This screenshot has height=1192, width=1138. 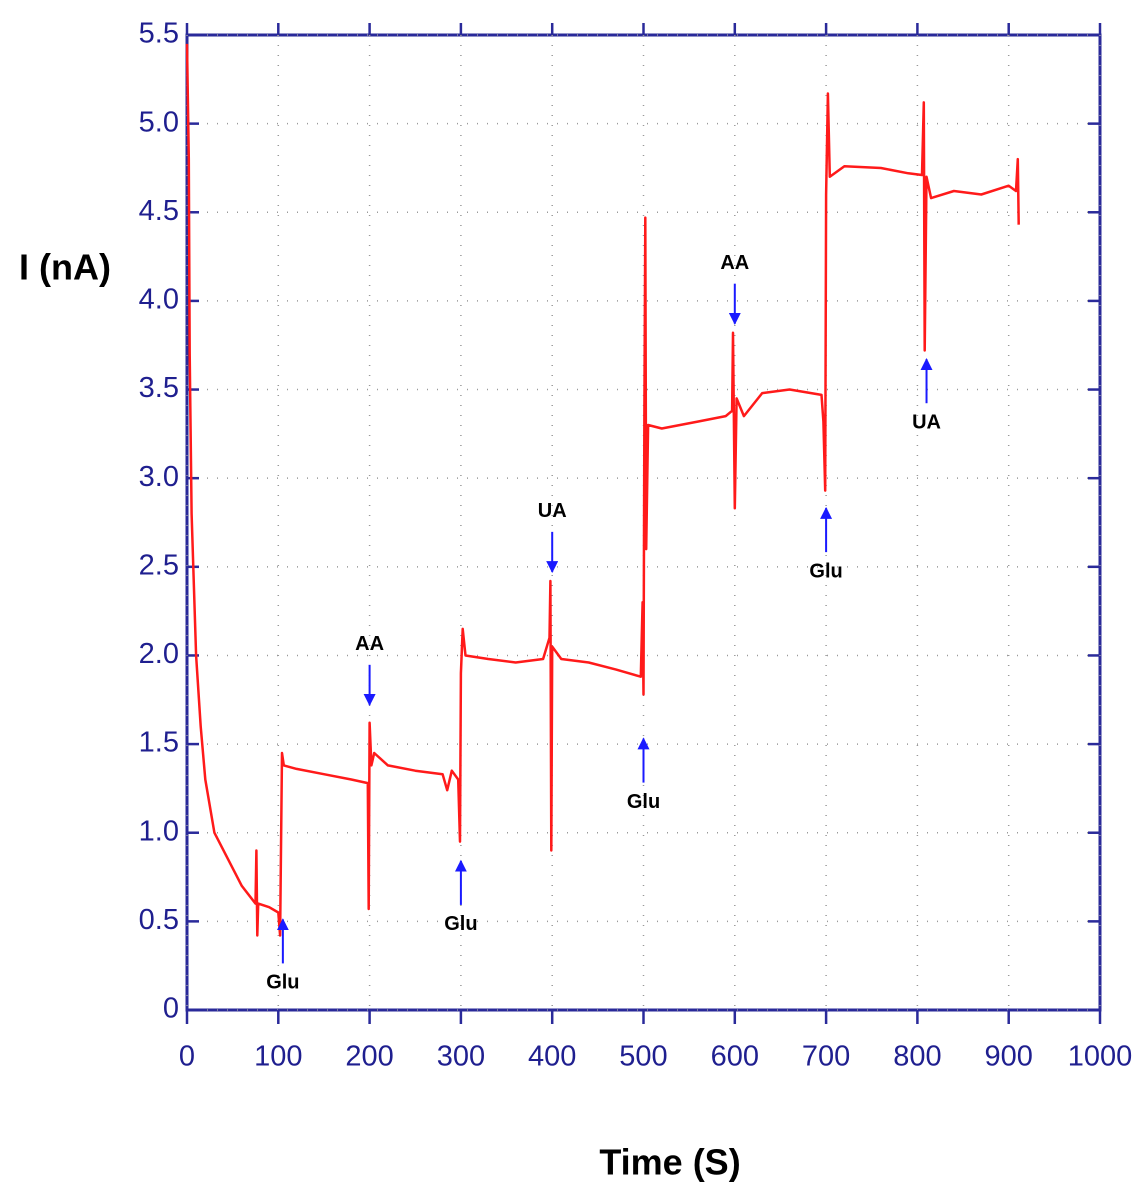 I want to click on y-tick-label: 4.5, so click(x=159, y=211).